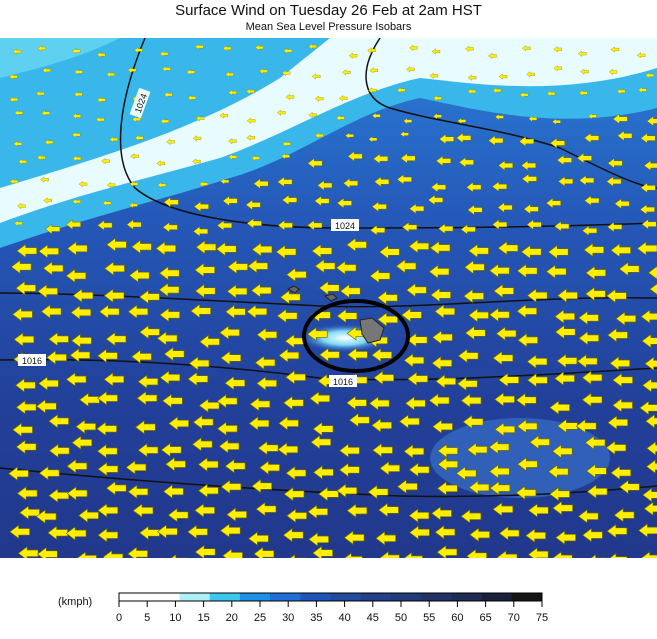 The width and height of the screenshot is (657, 639). I want to click on highlight-circle, so click(356, 336).